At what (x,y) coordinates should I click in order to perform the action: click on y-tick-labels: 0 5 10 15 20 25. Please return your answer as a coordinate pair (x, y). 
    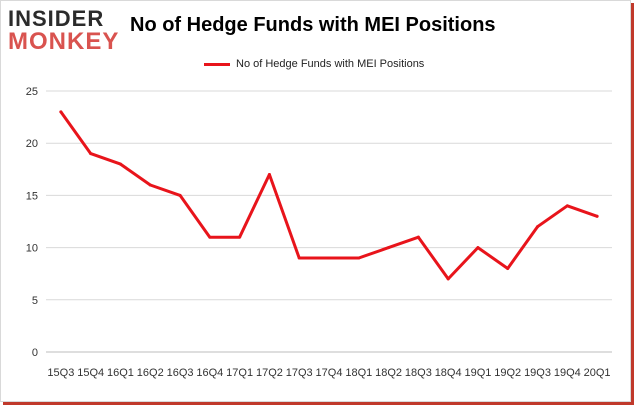
    Looking at the image, I should click on (32, 222).